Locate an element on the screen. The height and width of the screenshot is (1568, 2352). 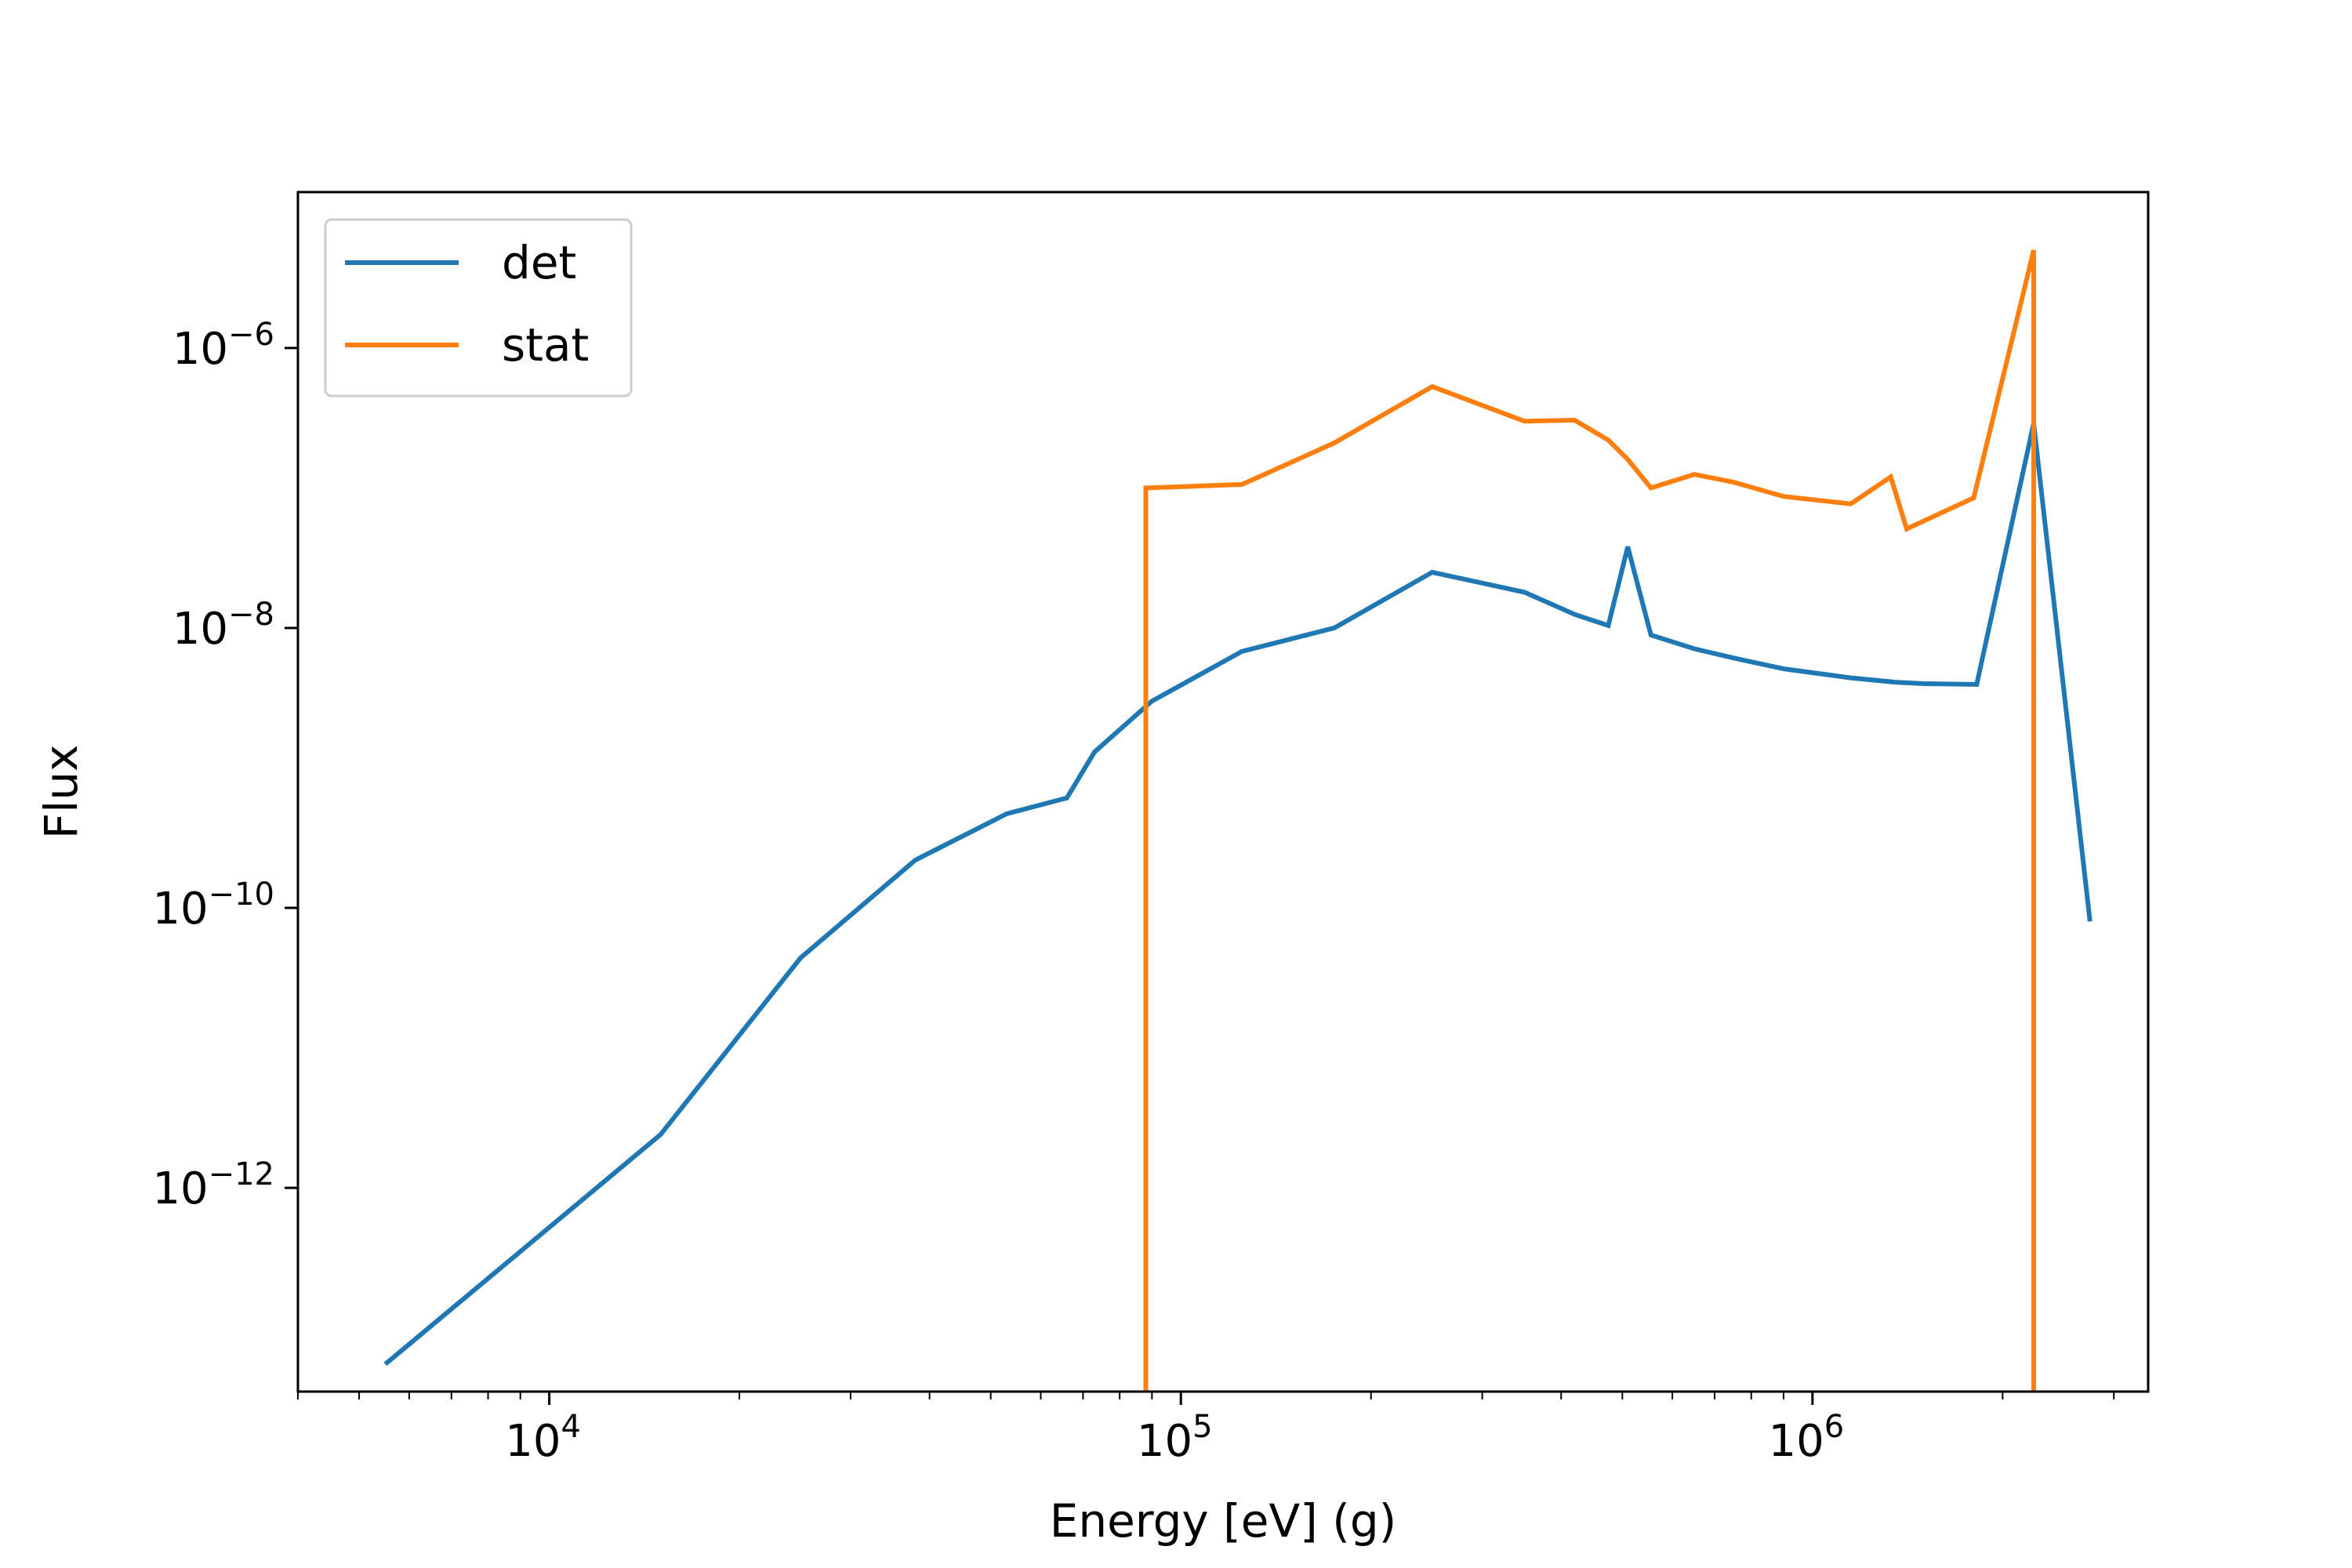
legend-label-det: det is located at coordinates (539, 262).